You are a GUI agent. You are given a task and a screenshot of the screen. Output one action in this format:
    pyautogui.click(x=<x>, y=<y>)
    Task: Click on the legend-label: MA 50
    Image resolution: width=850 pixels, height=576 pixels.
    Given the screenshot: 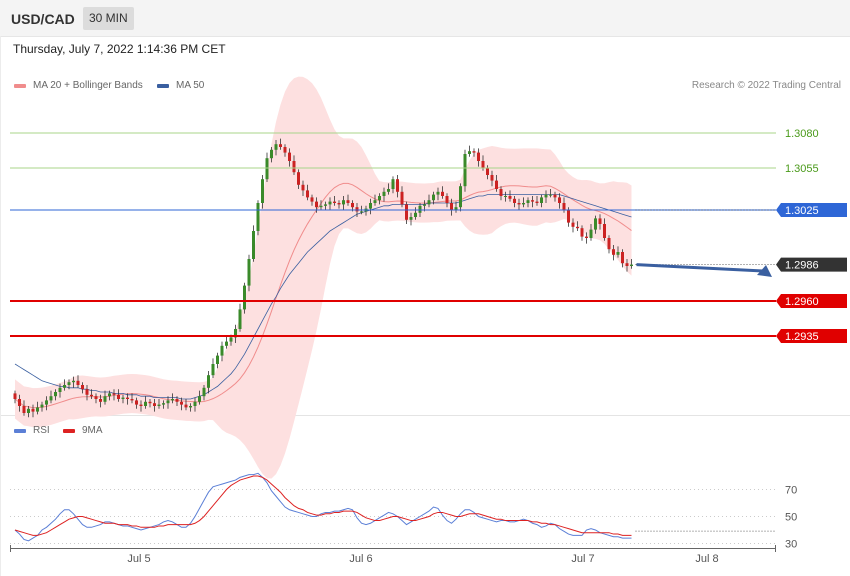 What is the action you would take?
    pyautogui.click(x=190, y=85)
    